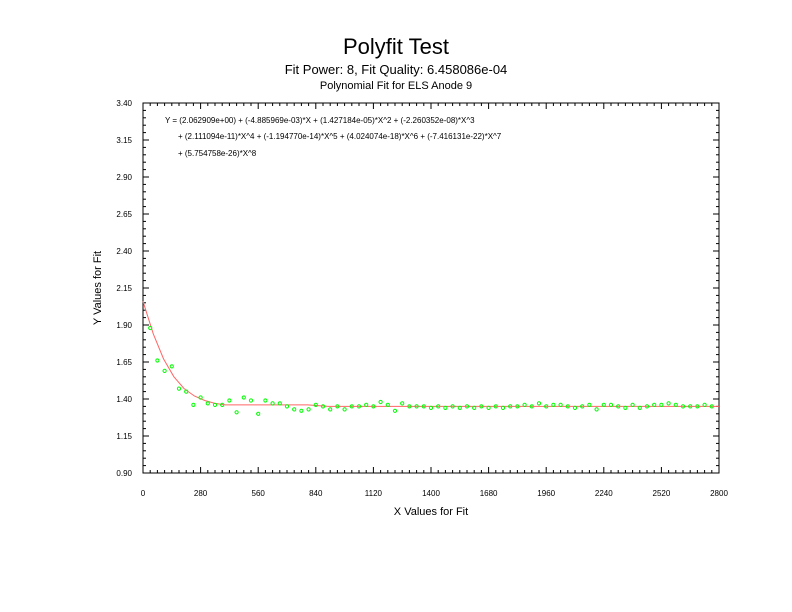 The image size is (792, 612). Describe the element at coordinates (604, 493) in the screenshot. I see `x-tick-label: 2240` at that location.